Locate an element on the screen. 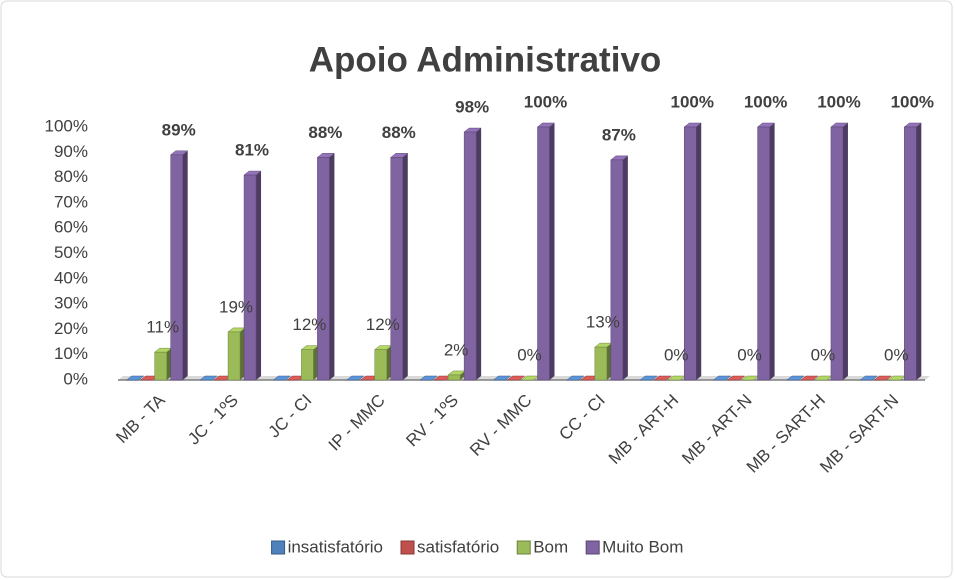  data-label: 19% is located at coordinates (236, 306).